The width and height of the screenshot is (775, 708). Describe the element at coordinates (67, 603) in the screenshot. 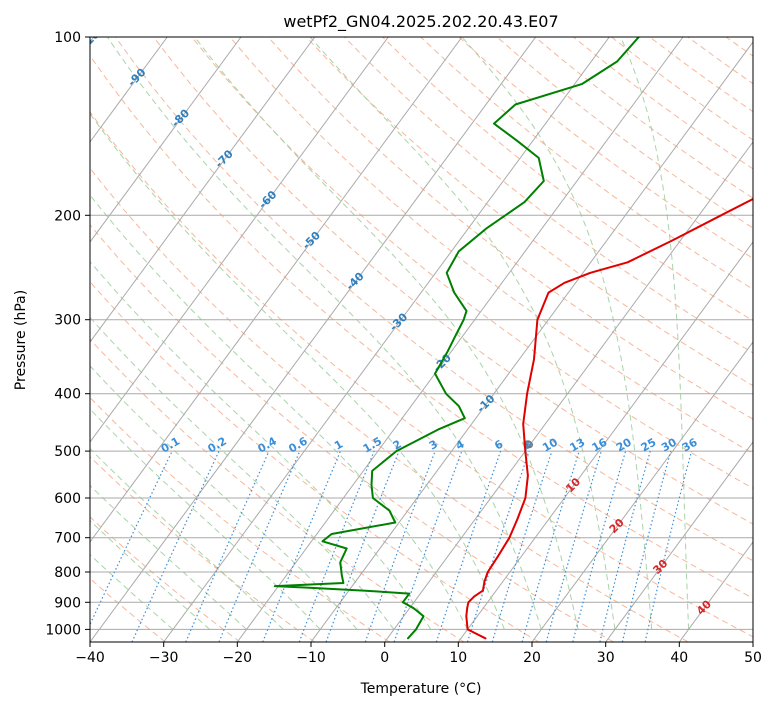

I see `y-tick-label: 900` at that location.